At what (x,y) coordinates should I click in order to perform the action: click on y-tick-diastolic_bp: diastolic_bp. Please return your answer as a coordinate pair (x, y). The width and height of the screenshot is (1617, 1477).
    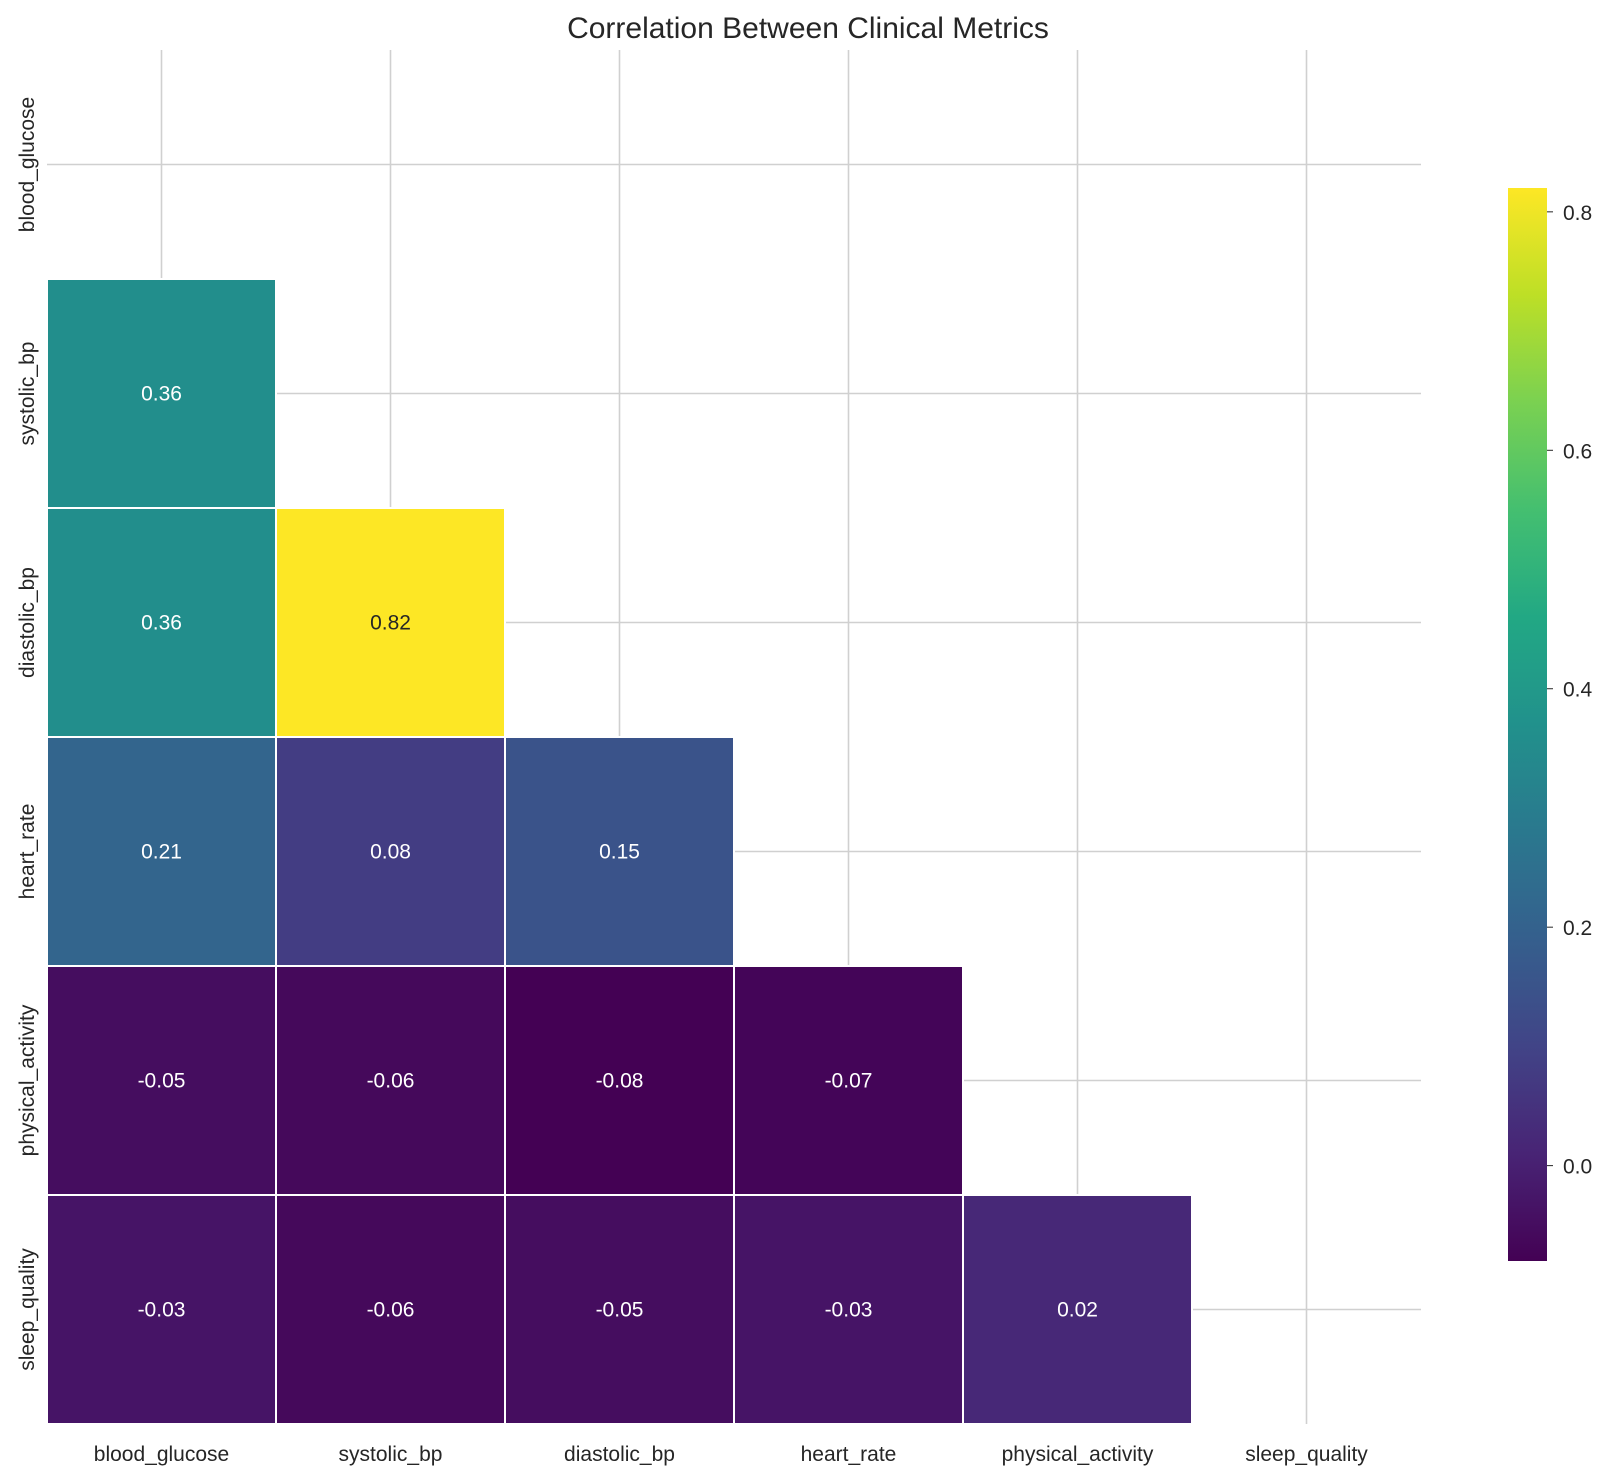
    Looking at the image, I should click on (27, 622).